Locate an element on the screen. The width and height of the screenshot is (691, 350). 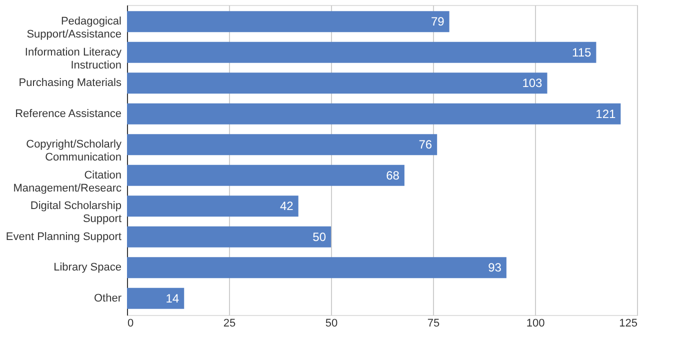
data-label: 50 is located at coordinates (319, 237).